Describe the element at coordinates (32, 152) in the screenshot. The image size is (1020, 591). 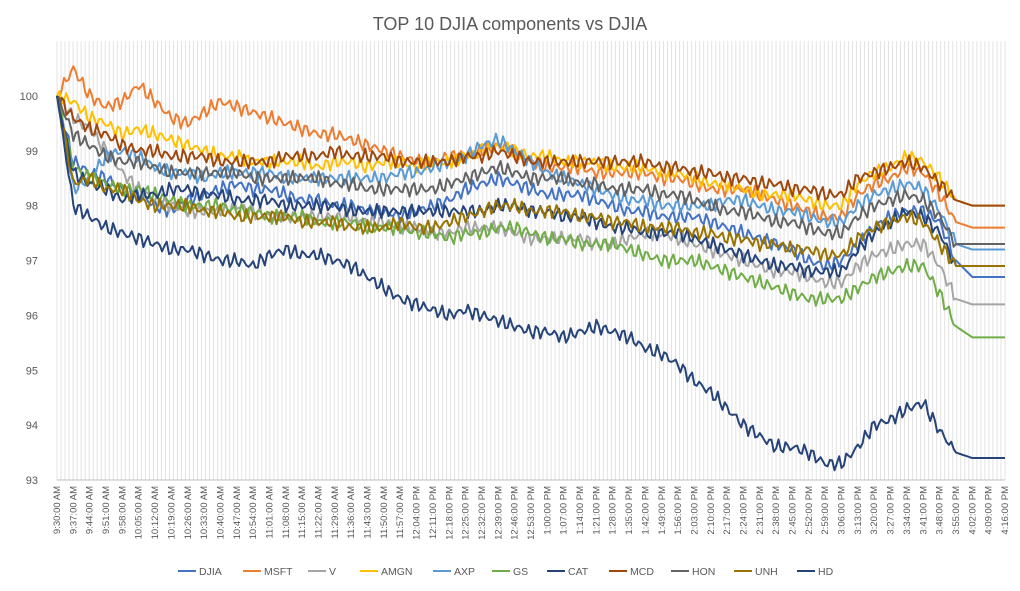
I see `y-tick-label: 99` at that location.